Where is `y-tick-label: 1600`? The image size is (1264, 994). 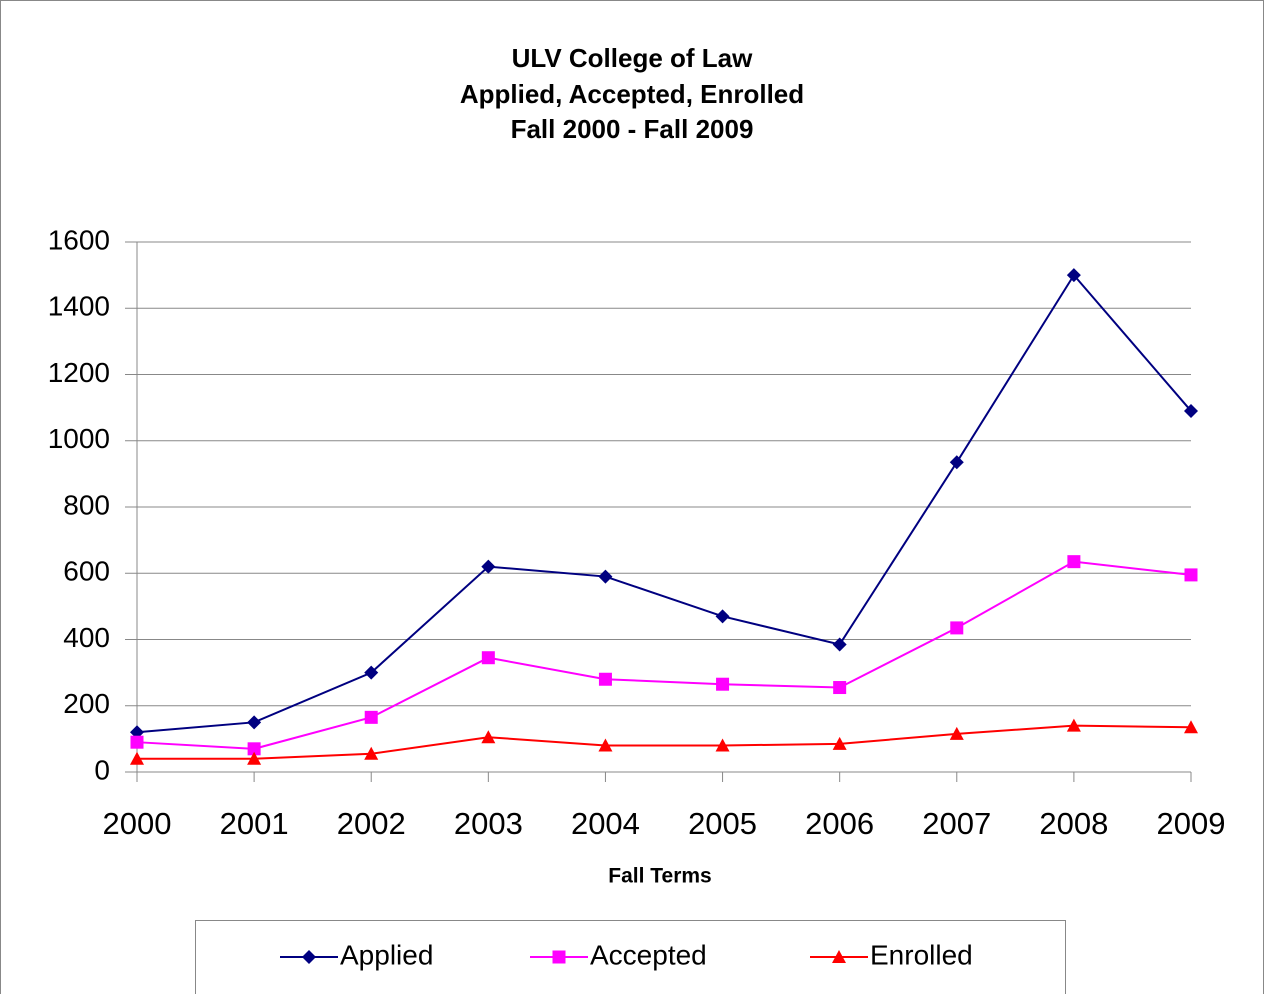
y-tick-label: 1600 is located at coordinates (79, 239).